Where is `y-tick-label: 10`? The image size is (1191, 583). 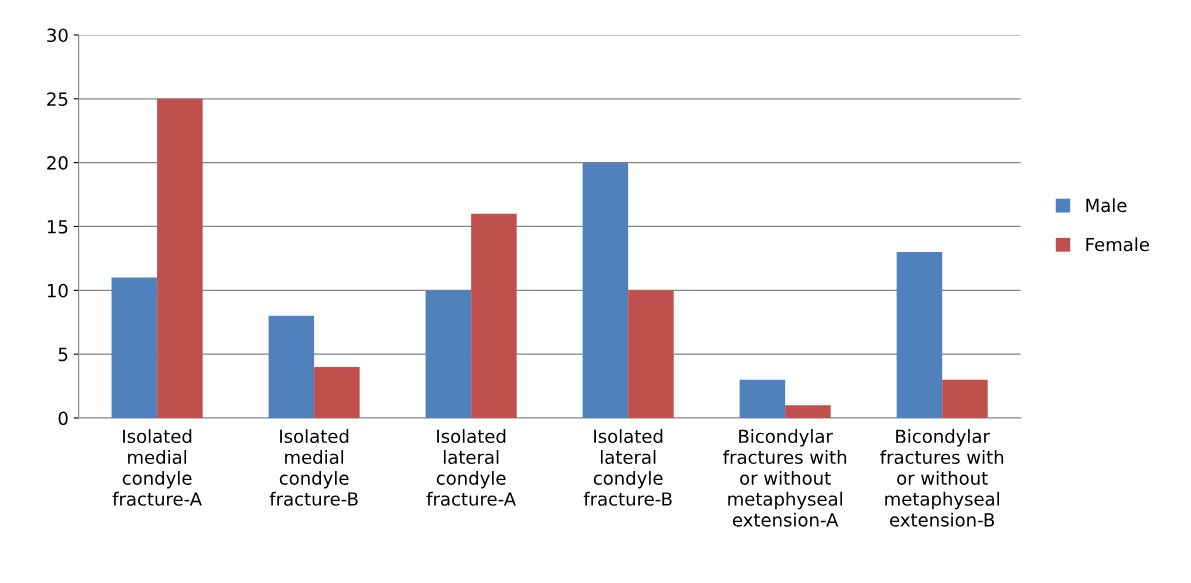 y-tick-label: 10 is located at coordinates (57, 290).